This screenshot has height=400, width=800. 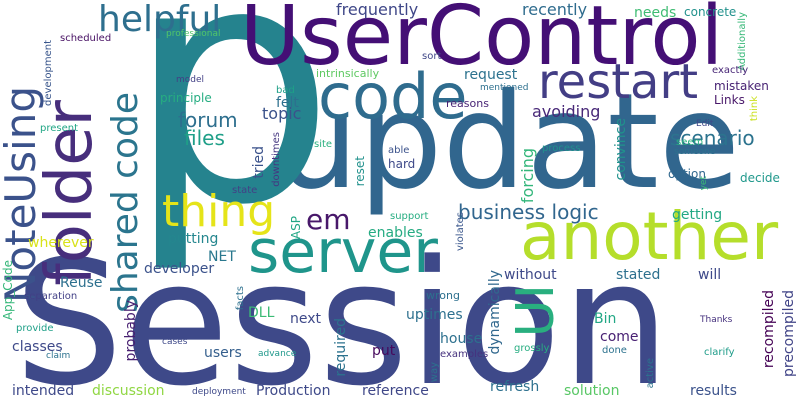 I want to click on word-forcing: forcing, so click(x=527, y=176).